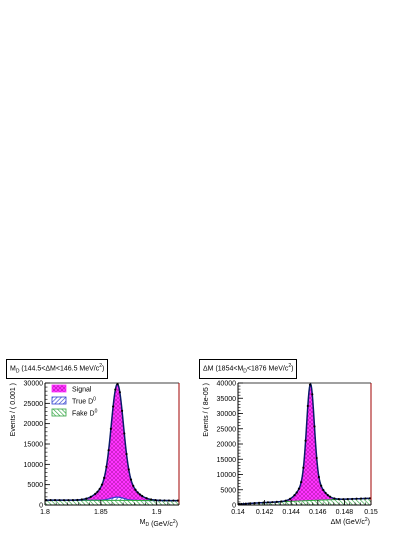 This screenshot has height=537, width=415. Describe the element at coordinates (265, 512) in the screenshot. I see `x-tick-label: 0.142` at that location.